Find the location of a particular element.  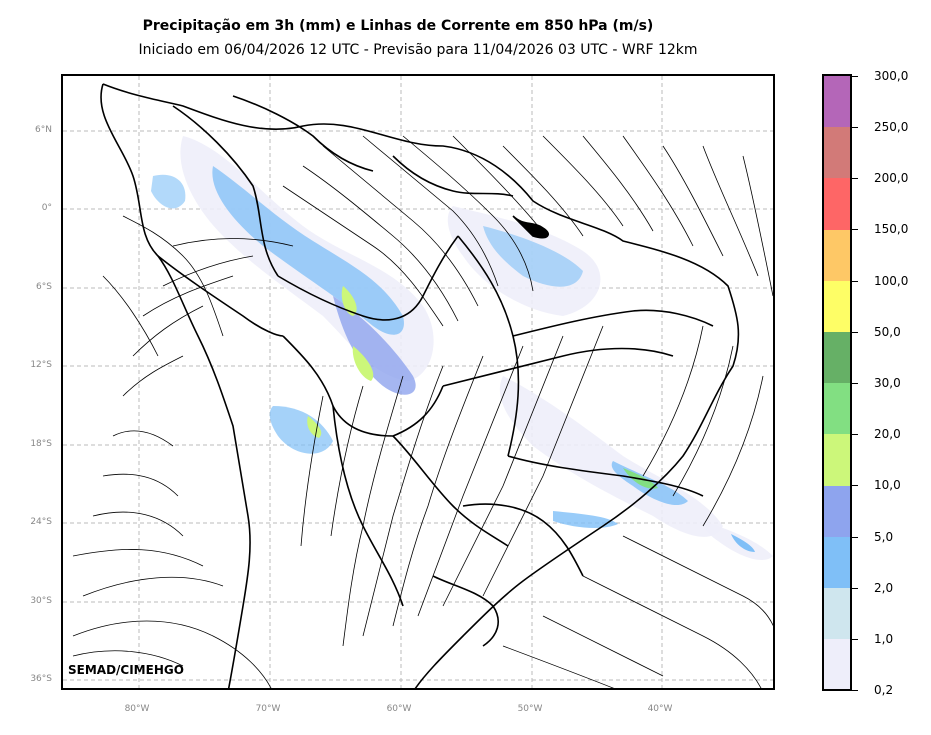

border-brazil-west is located at coordinates (368, 278).